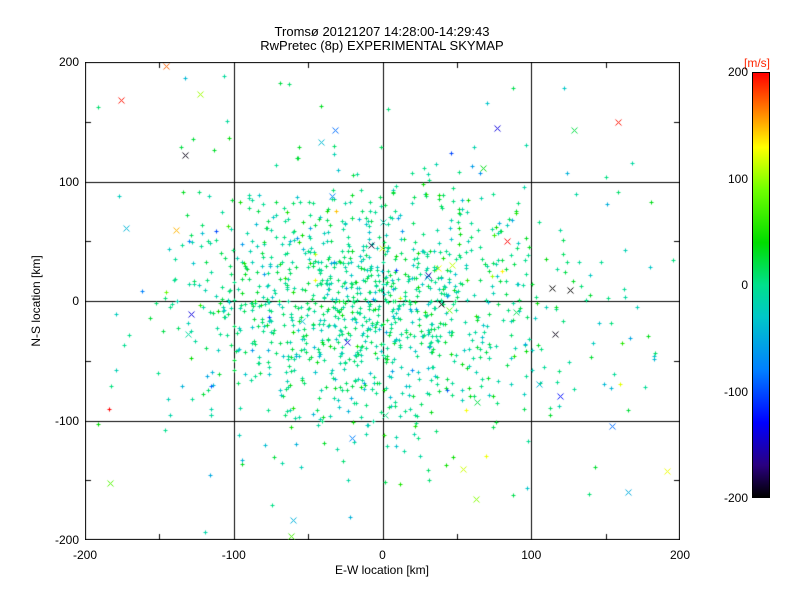 Image resolution: width=800 pixels, height=600 pixels. Describe the element at coordinates (531, 555) in the screenshot. I see `x-tick-label: 100` at that location.